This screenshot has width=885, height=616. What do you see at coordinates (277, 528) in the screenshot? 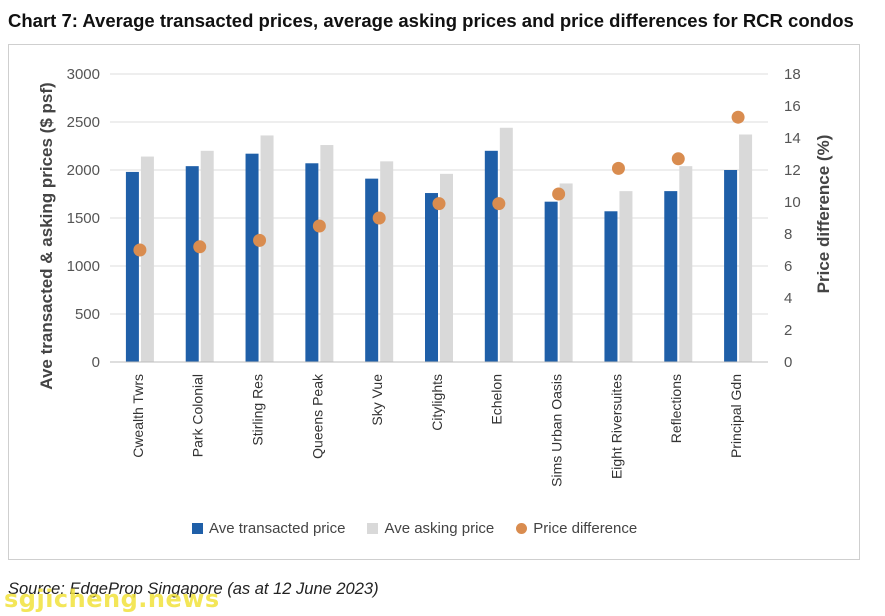
I see `legend-label-transacted: Ave transacted price` at bounding box center [277, 528].